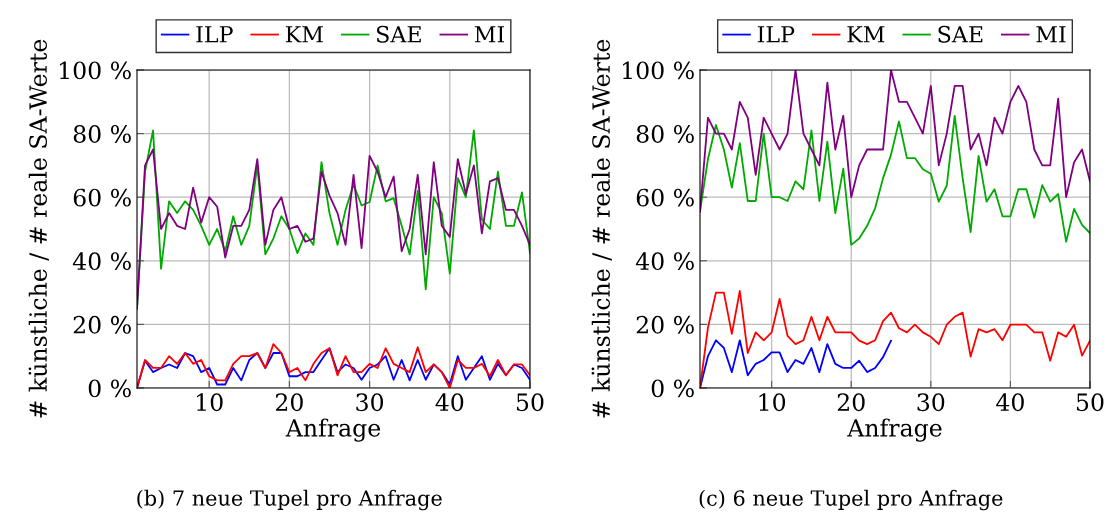  Describe the element at coordinates (851, 500) in the screenshot. I see `text: (c) 6 neue Tupel pro Anfrage` at that location.